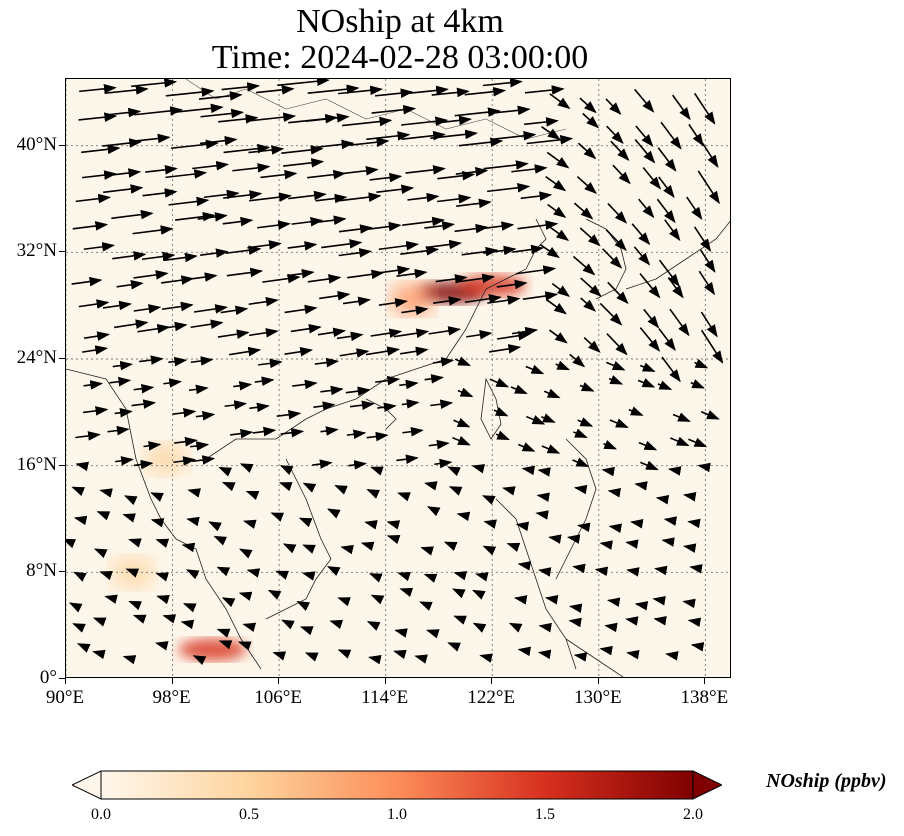 This screenshot has height=836, width=904. What do you see at coordinates (597, 697) in the screenshot?
I see `lon-tick-label: 130°E` at bounding box center [597, 697].